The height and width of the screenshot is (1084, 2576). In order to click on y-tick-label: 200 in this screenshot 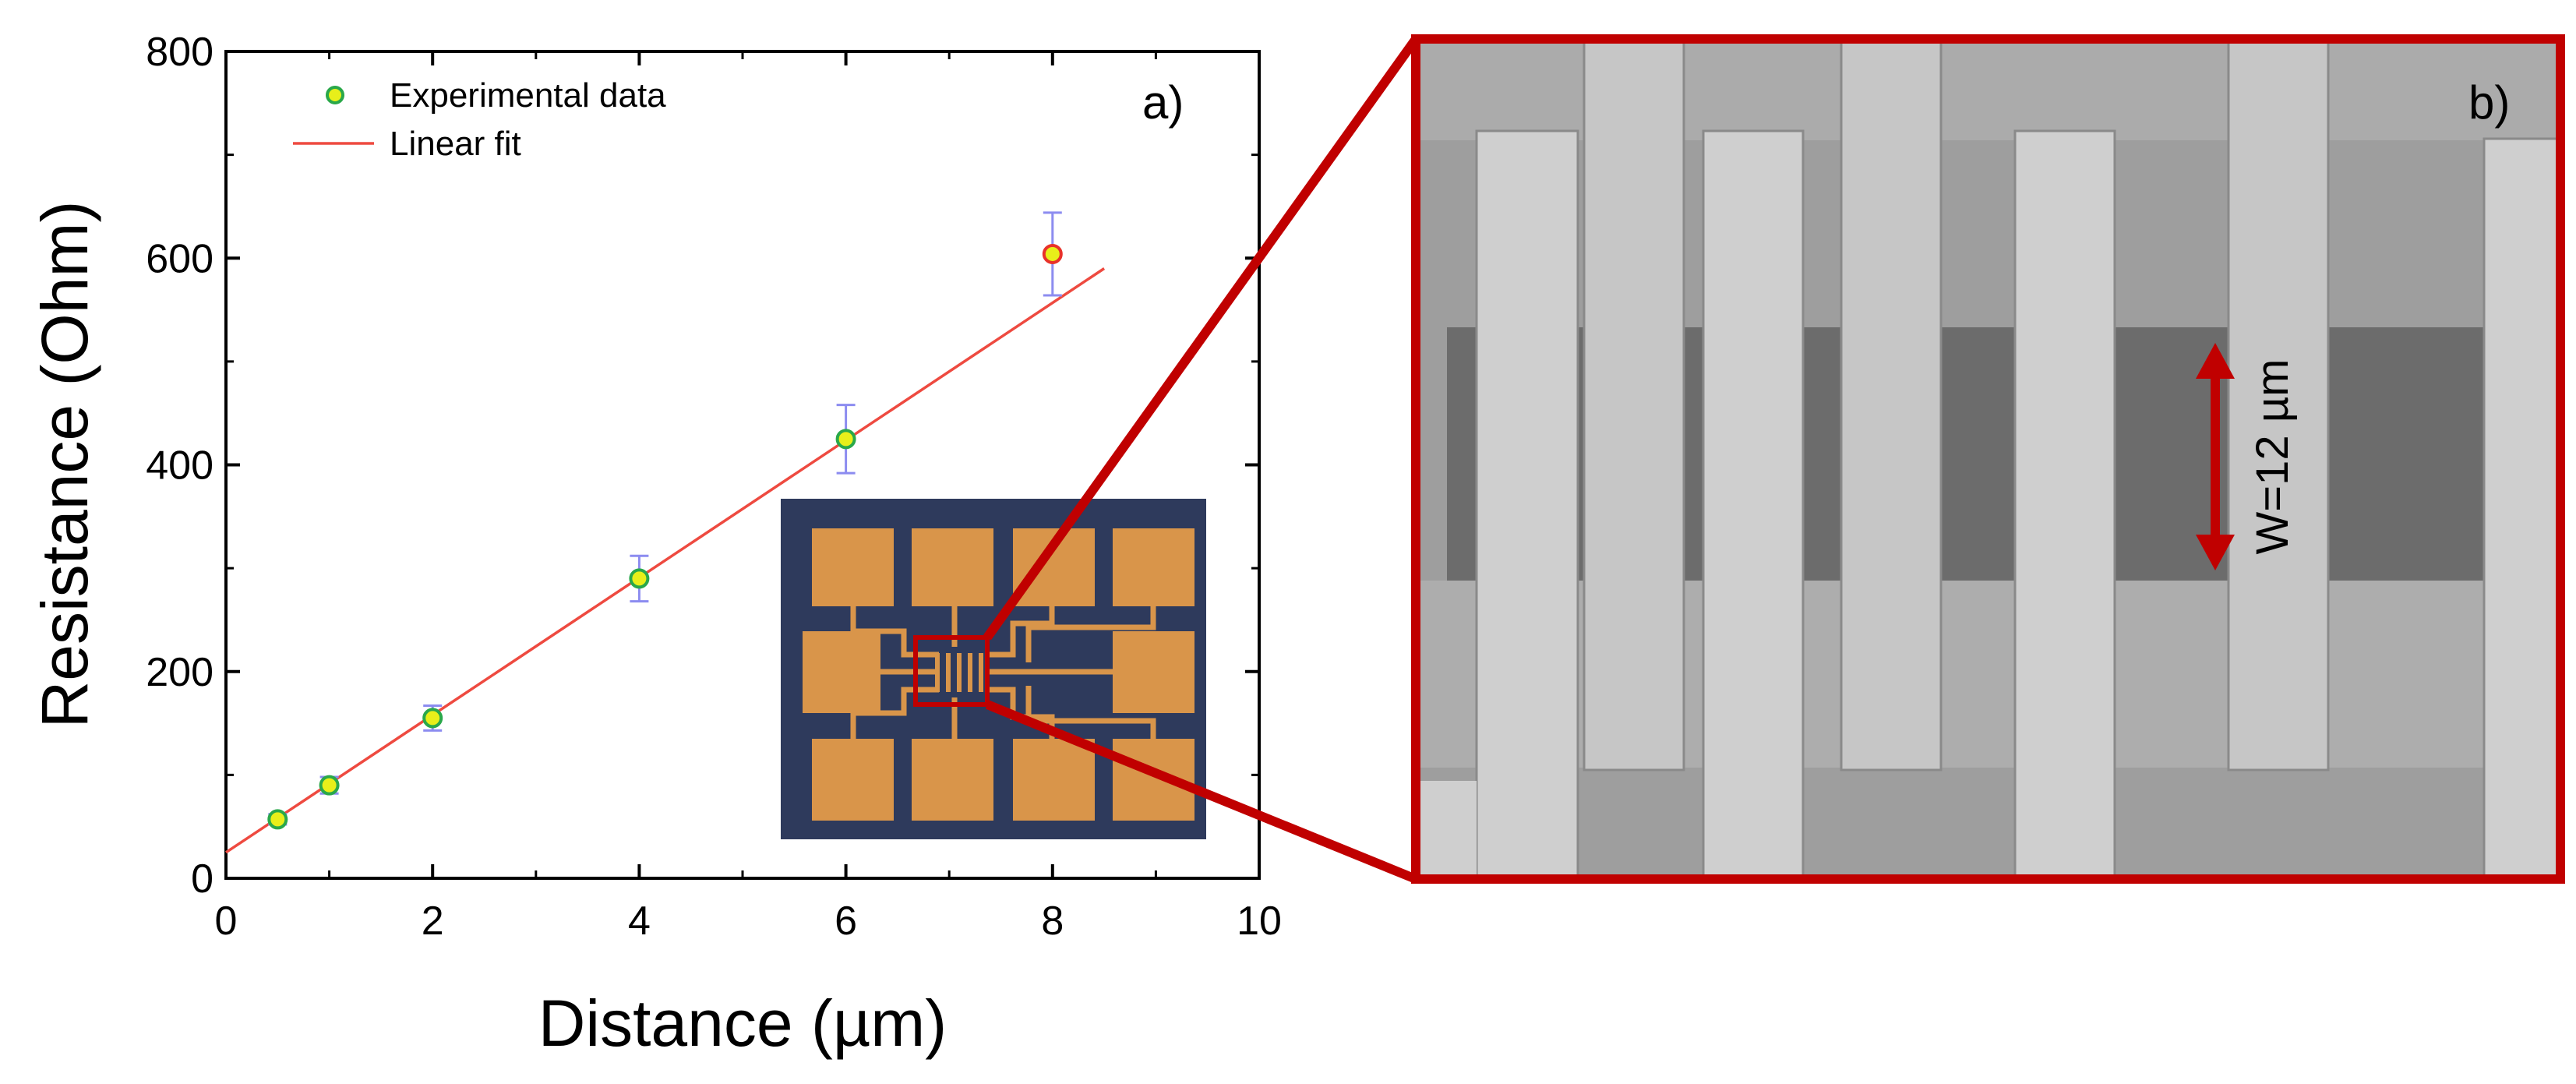, I will do `click(179, 672)`.